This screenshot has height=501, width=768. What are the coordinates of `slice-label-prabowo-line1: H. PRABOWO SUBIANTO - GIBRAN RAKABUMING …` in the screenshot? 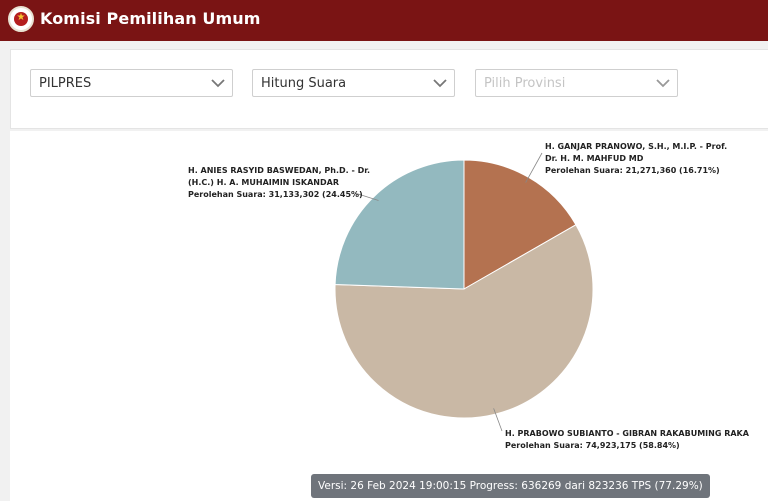 It's located at (627, 433).